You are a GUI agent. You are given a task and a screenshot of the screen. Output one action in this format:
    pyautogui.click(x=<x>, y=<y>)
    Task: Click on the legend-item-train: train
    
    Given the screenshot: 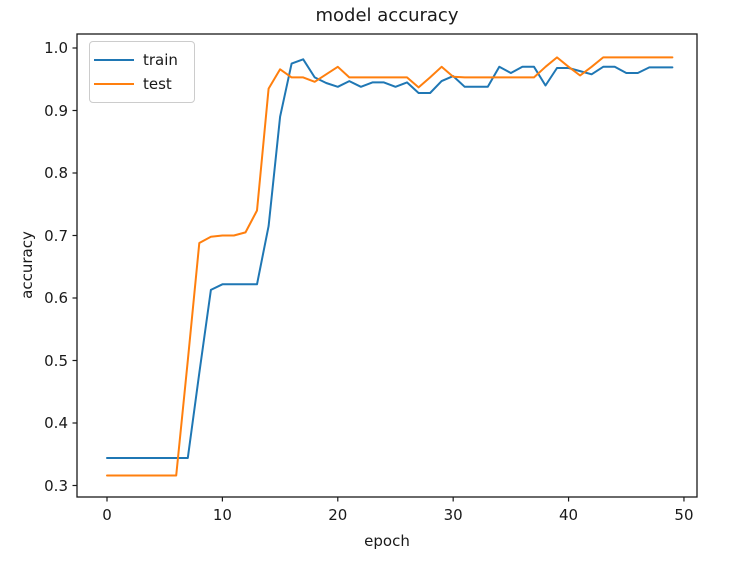 What is the action you would take?
    pyautogui.click(x=140, y=60)
    